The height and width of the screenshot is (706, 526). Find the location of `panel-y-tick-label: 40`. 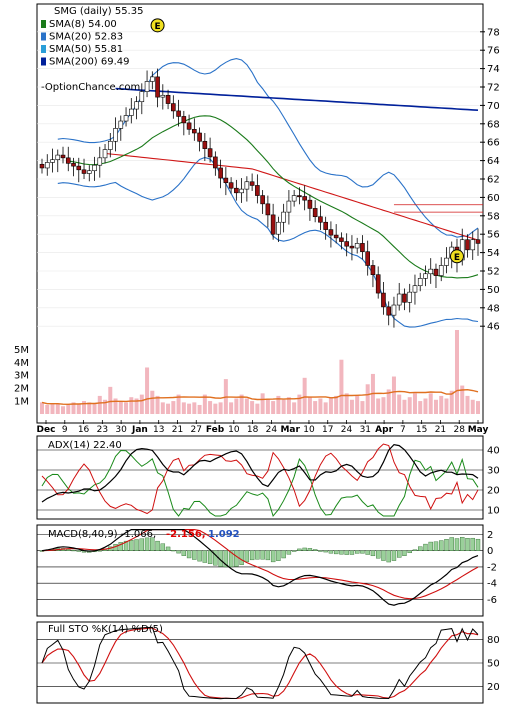

panel-y-tick-label: 40 is located at coordinates (493, 451).